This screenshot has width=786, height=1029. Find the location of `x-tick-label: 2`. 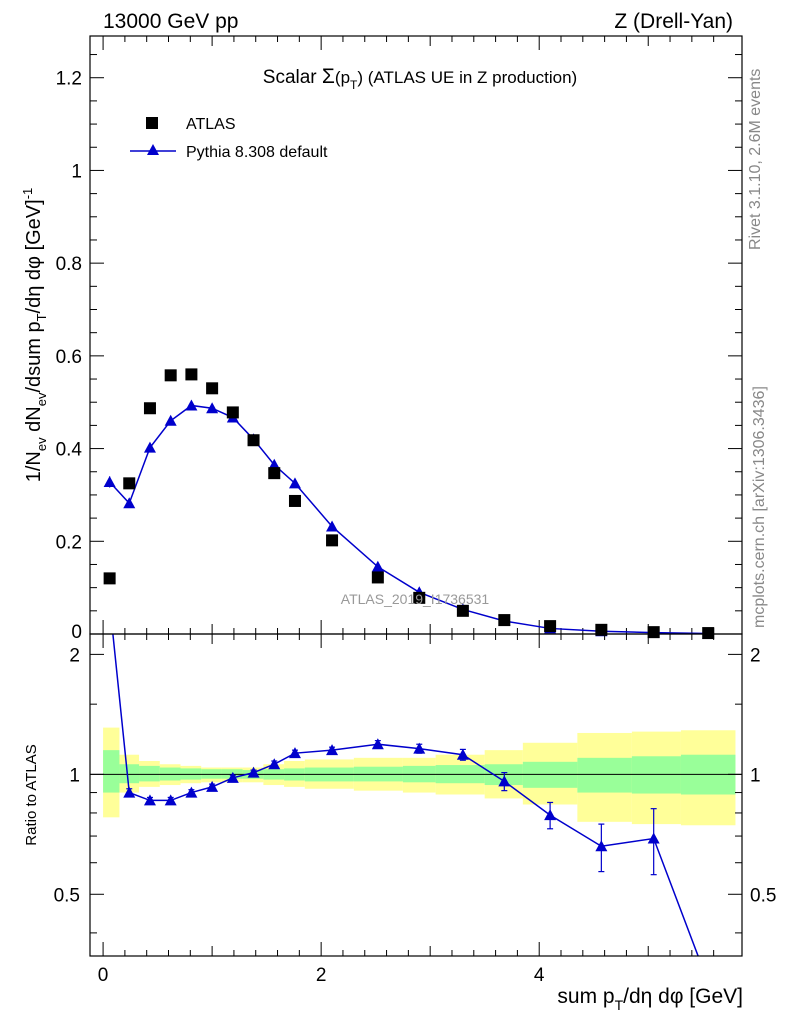

x-tick-label: 2 is located at coordinates (321, 975).